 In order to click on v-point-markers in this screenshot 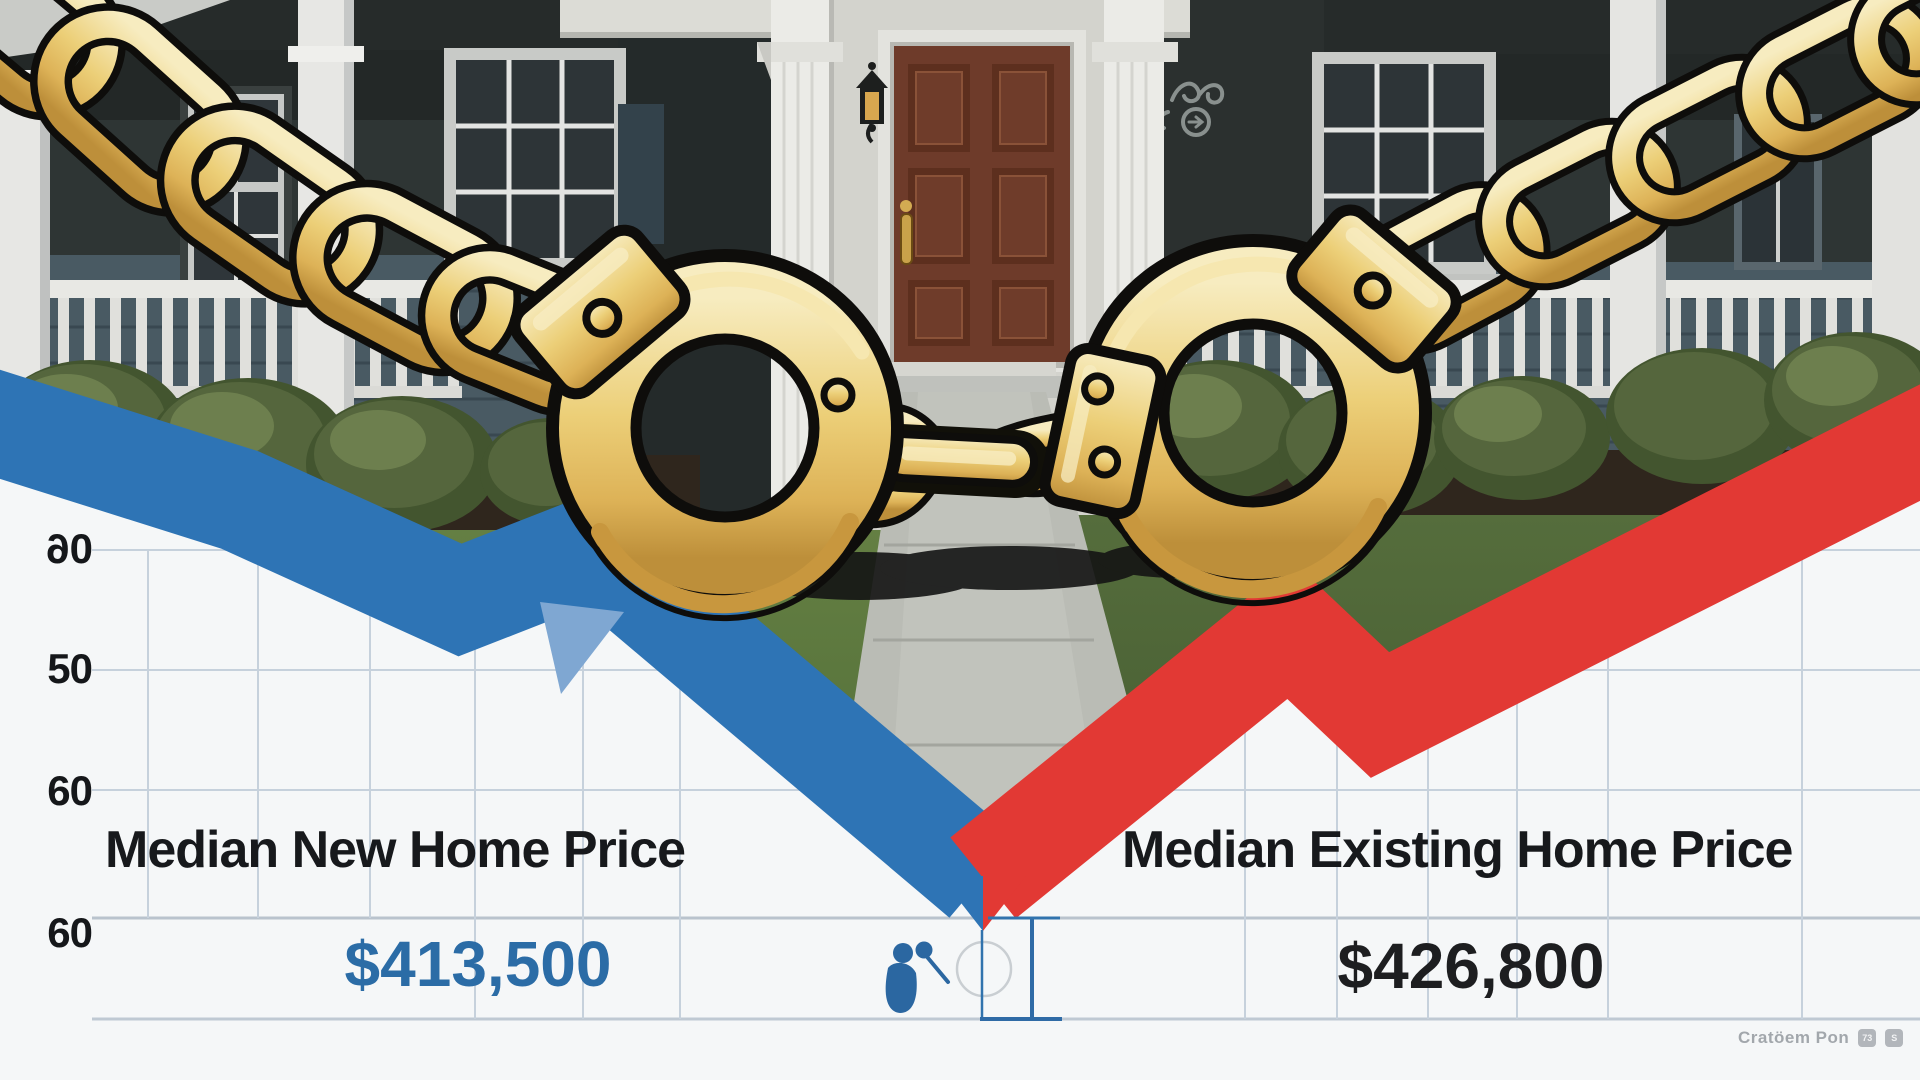, I will do `click(973, 968)`.